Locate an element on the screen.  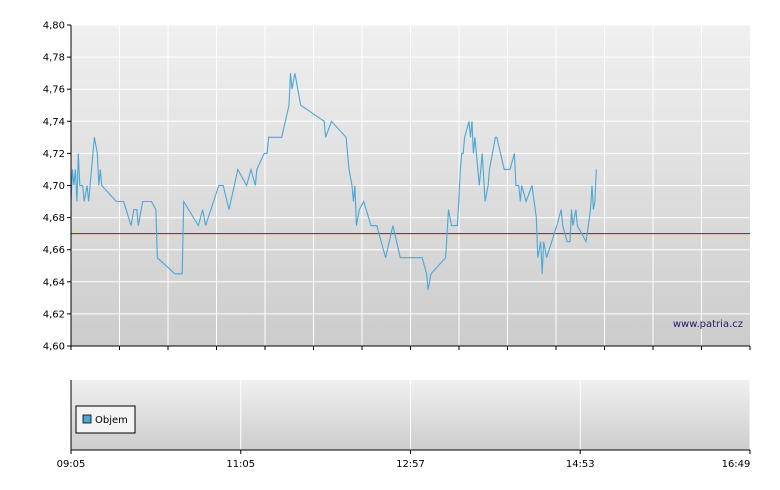
price-y-tick-label: 4,72 is located at coordinates (54, 154).